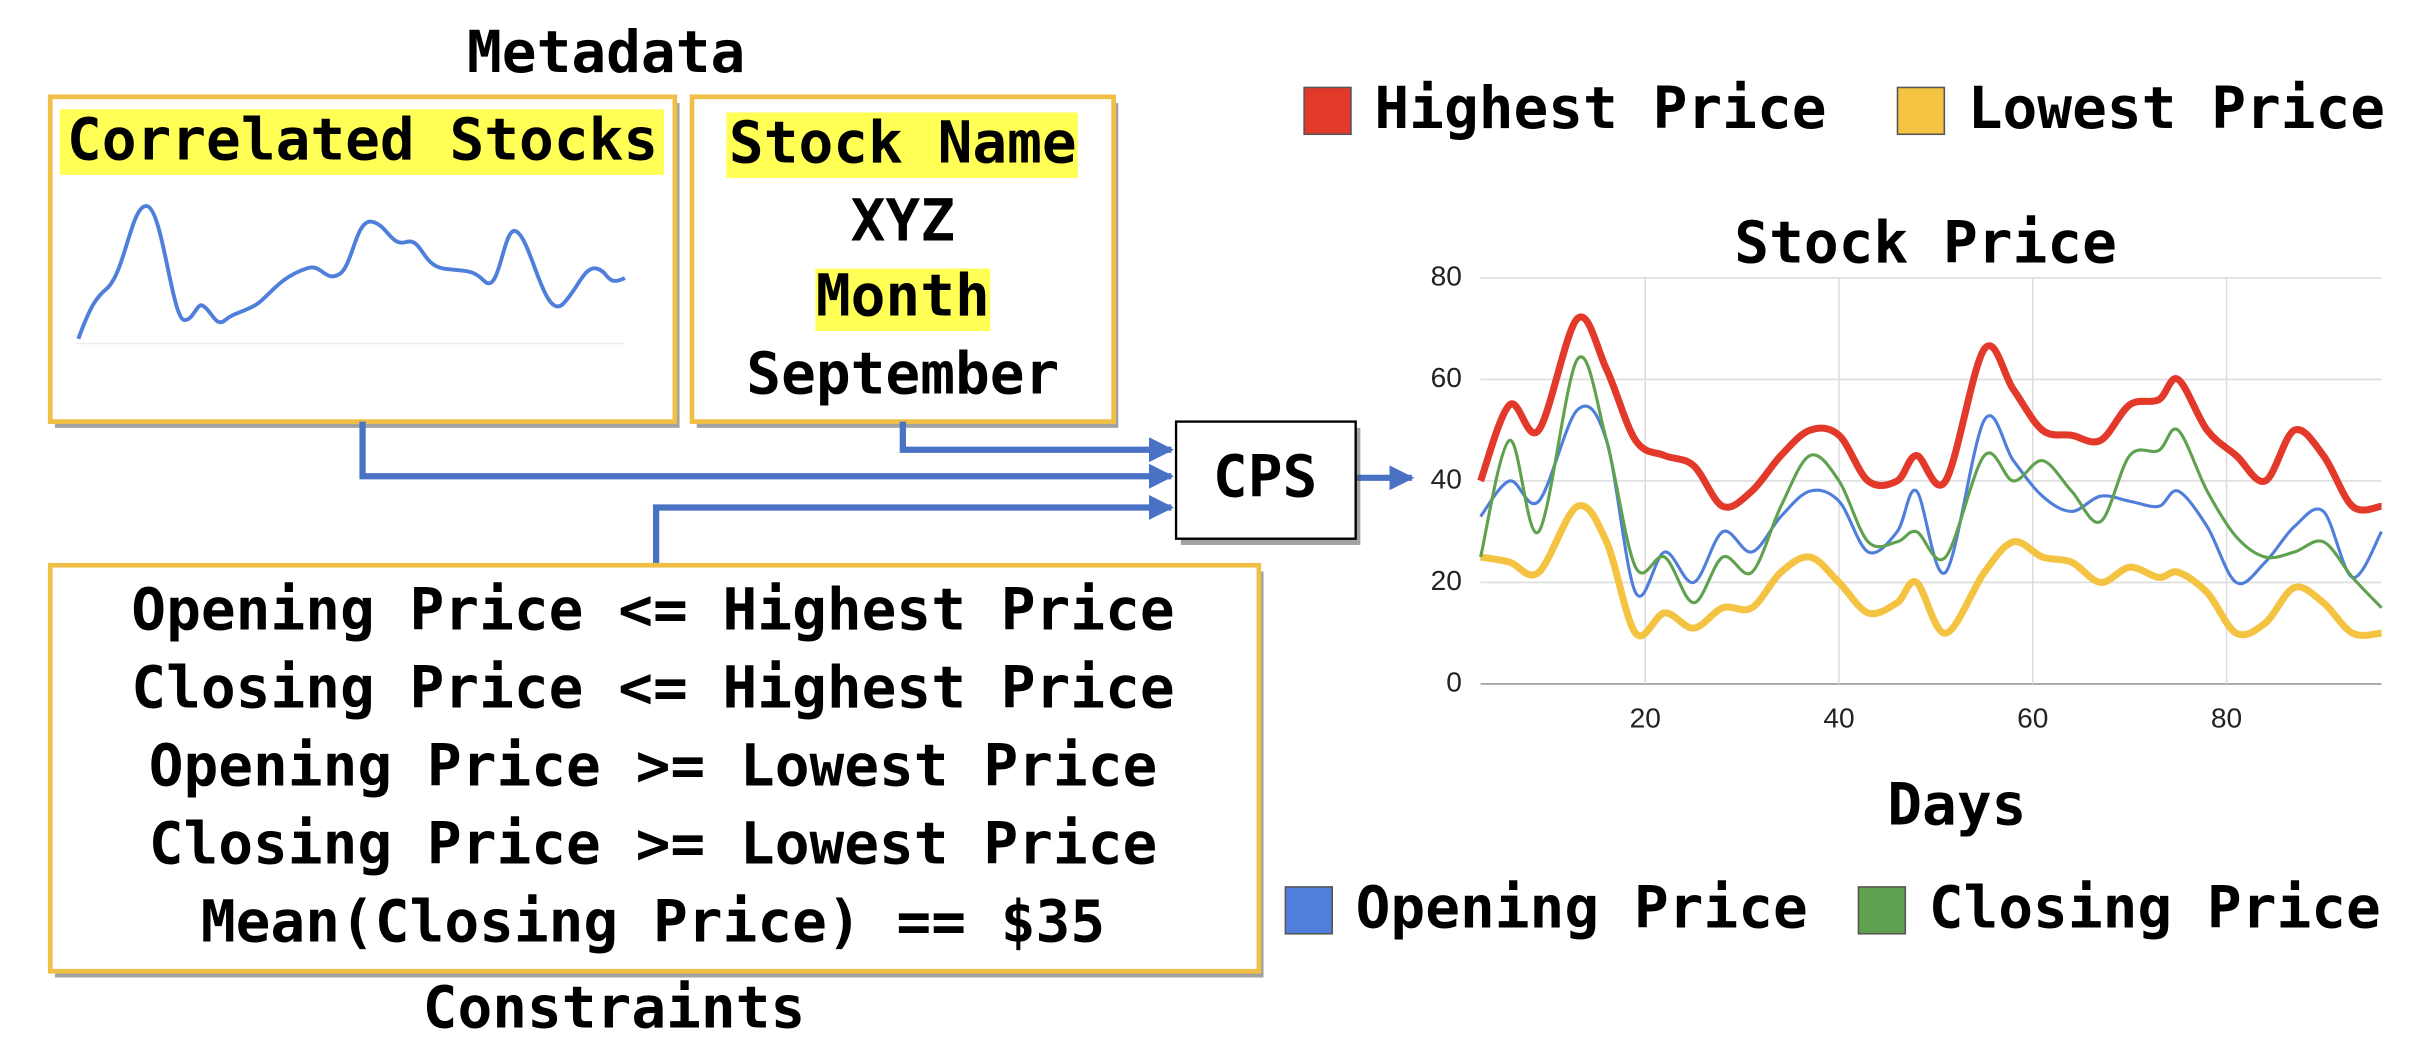  What do you see at coordinates (2155, 908) in the screenshot?
I see `legend-label: Closing Price` at bounding box center [2155, 908].